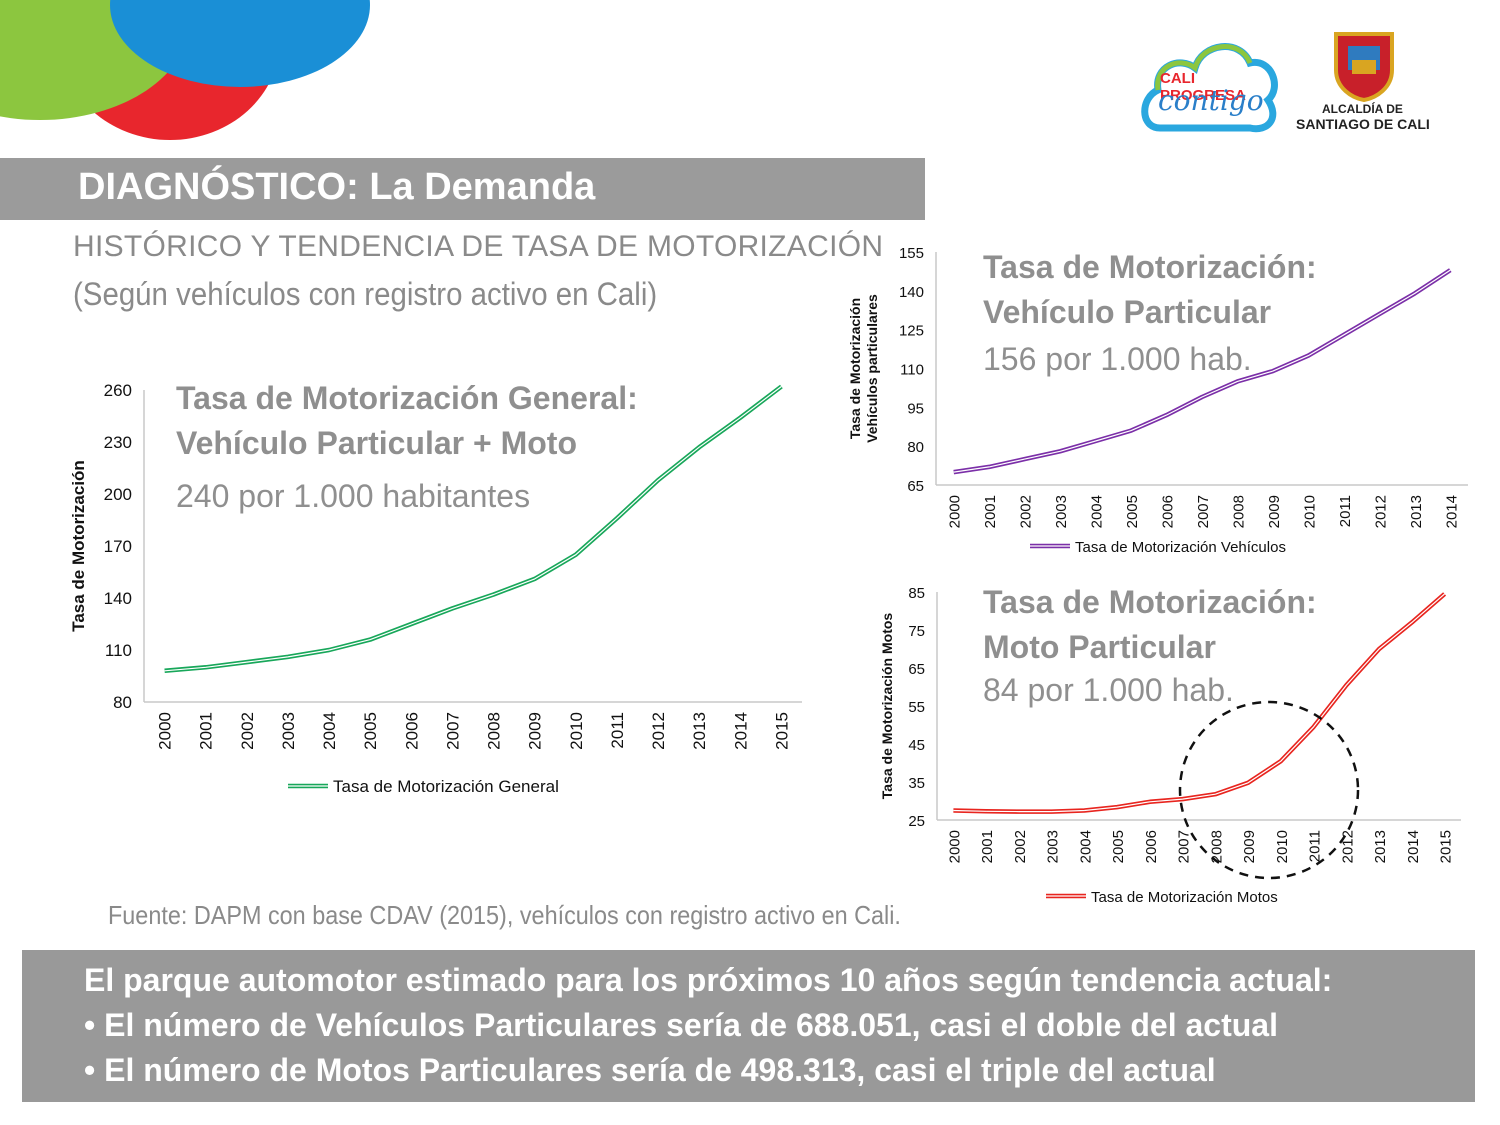 The height and width of the screenshot is (1125, 1500). Describe the element at coordinates (206, 731) in the screenshot. I see `x-tick-label: 2001` at that location.